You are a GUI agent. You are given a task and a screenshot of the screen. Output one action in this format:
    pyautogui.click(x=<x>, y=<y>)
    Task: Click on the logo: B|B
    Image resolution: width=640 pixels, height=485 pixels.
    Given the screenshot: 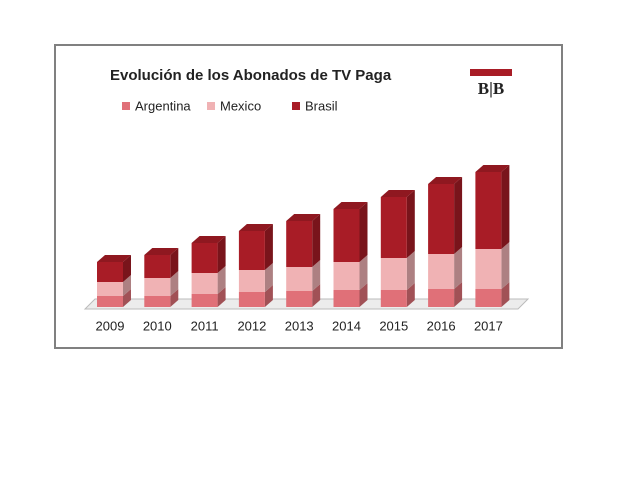 What is the action you would take?
    pyautogui.click(x=491, y=88)
    